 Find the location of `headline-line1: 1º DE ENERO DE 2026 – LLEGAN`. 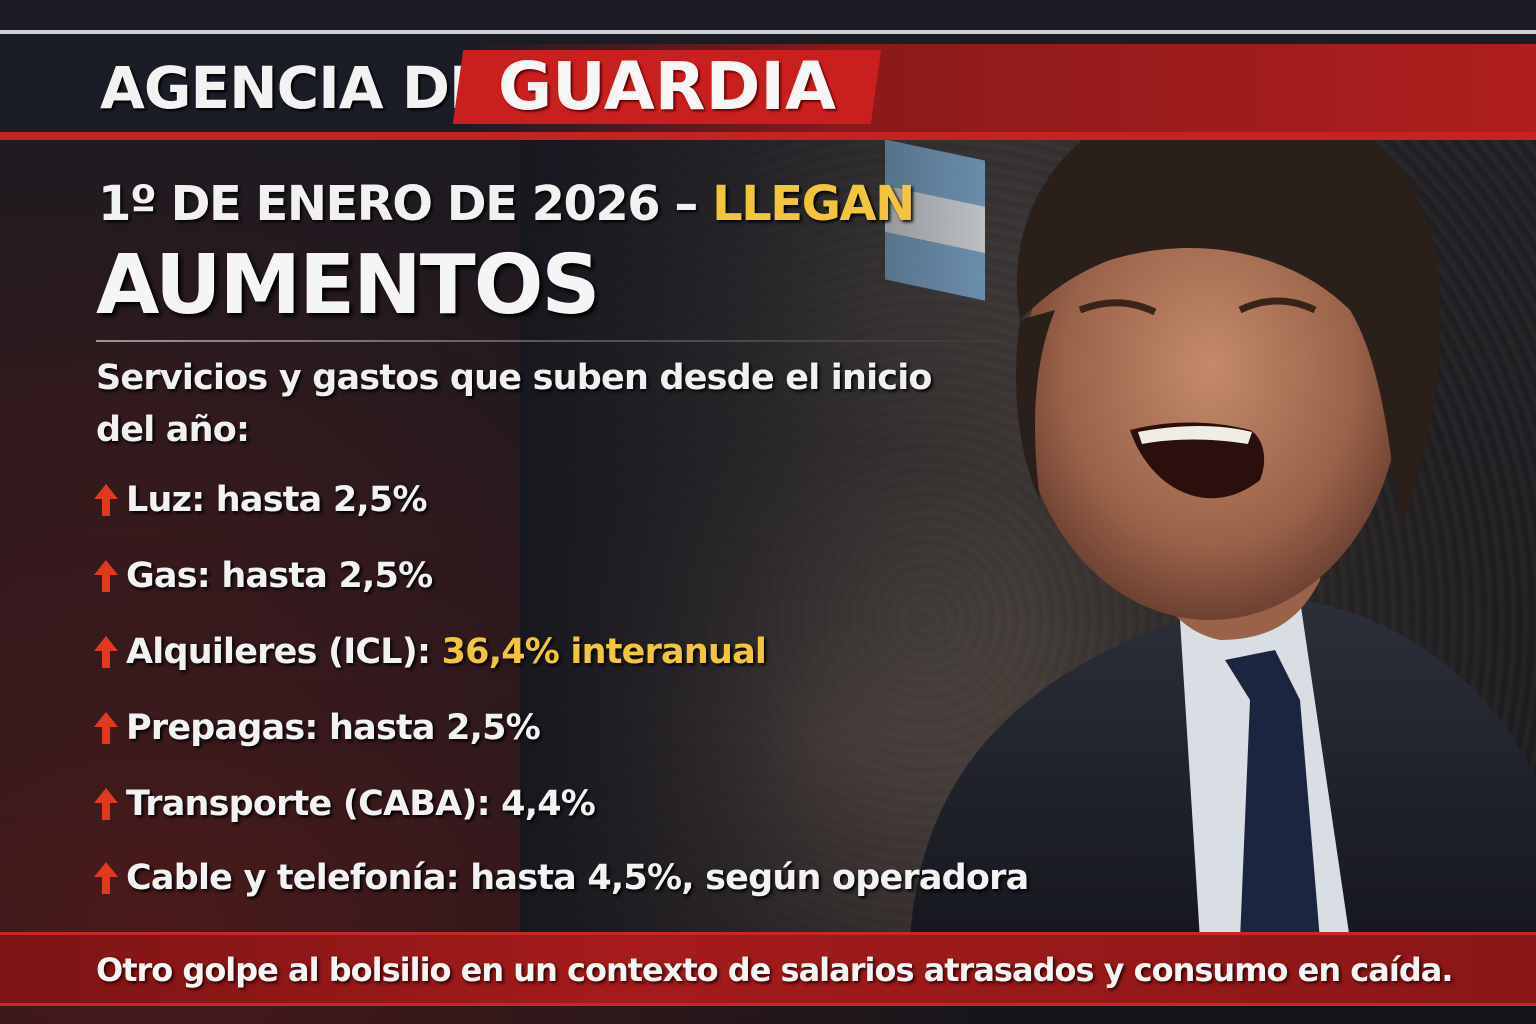

headline-line1: 1º DE ENERO DE 2026 – LLEGAN is located at coordinates (506, 204).